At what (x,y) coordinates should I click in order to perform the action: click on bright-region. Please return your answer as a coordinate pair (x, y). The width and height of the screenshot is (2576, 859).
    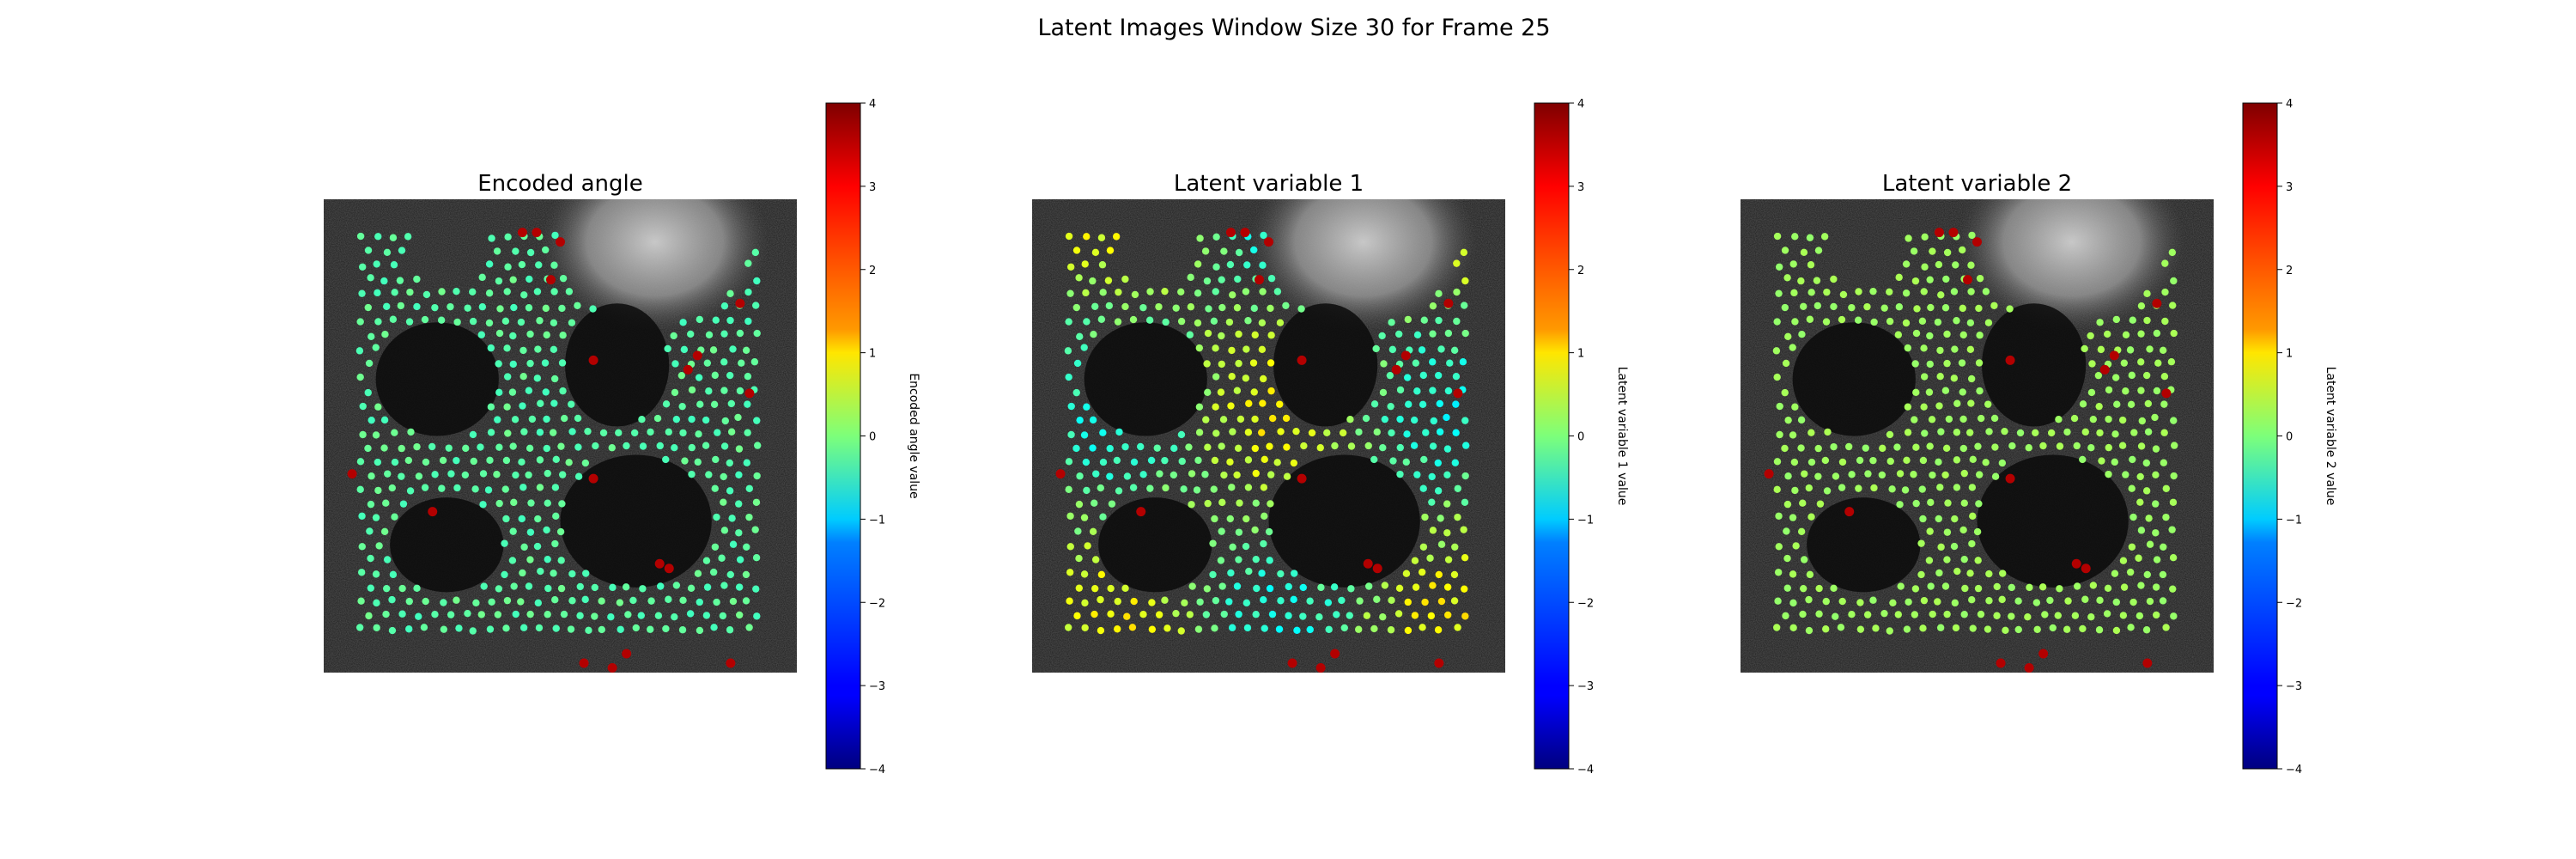
    Looking at the image, I should click on (2071, 266).